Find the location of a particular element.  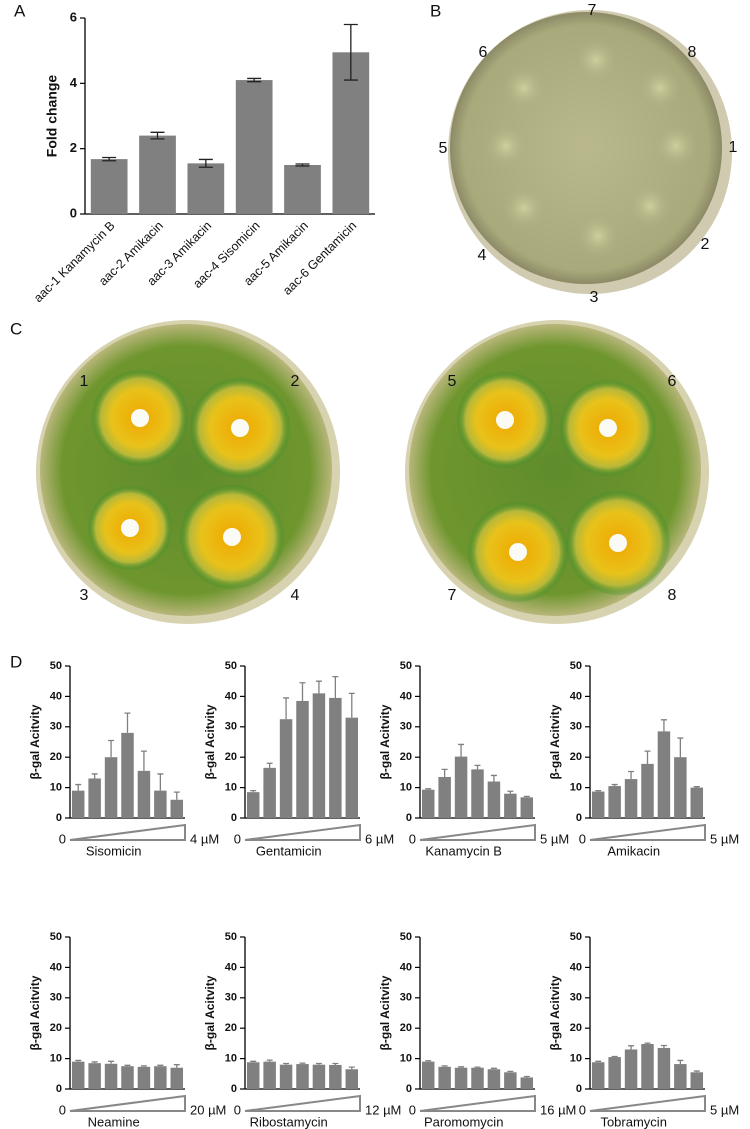

panel-label: C is located at coordinates (16, 328).